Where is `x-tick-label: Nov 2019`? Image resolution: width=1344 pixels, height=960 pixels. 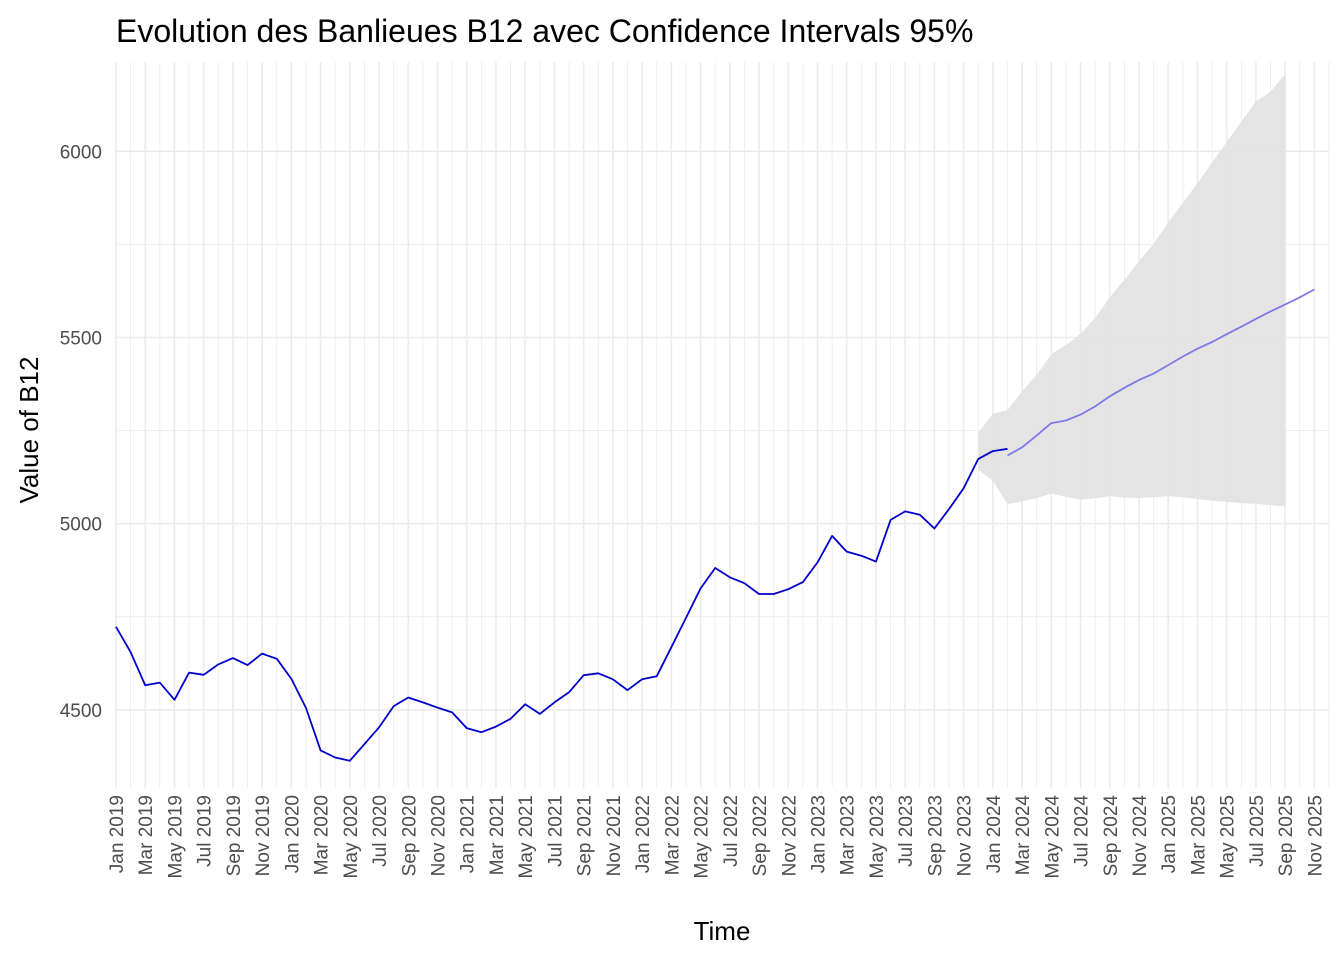 x-tick-label: Nov 2019 is located at coordinates (263, 835).